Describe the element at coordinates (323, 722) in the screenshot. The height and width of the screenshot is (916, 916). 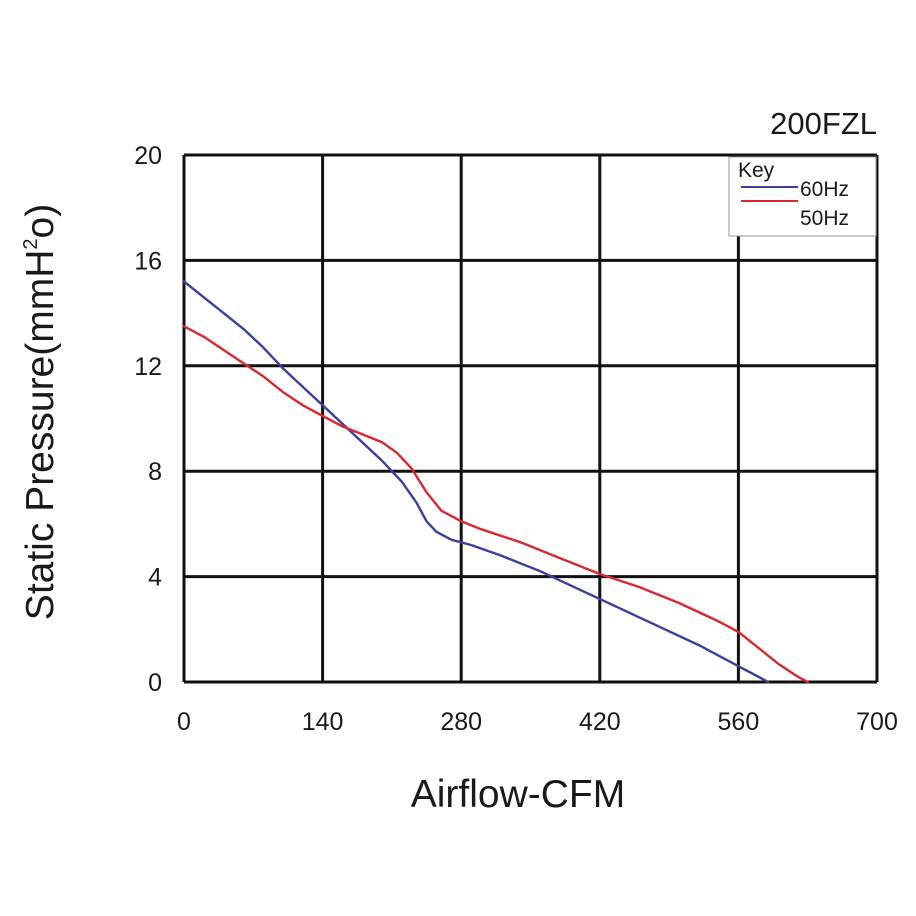
I see `x-tick-label: 140` at that location.